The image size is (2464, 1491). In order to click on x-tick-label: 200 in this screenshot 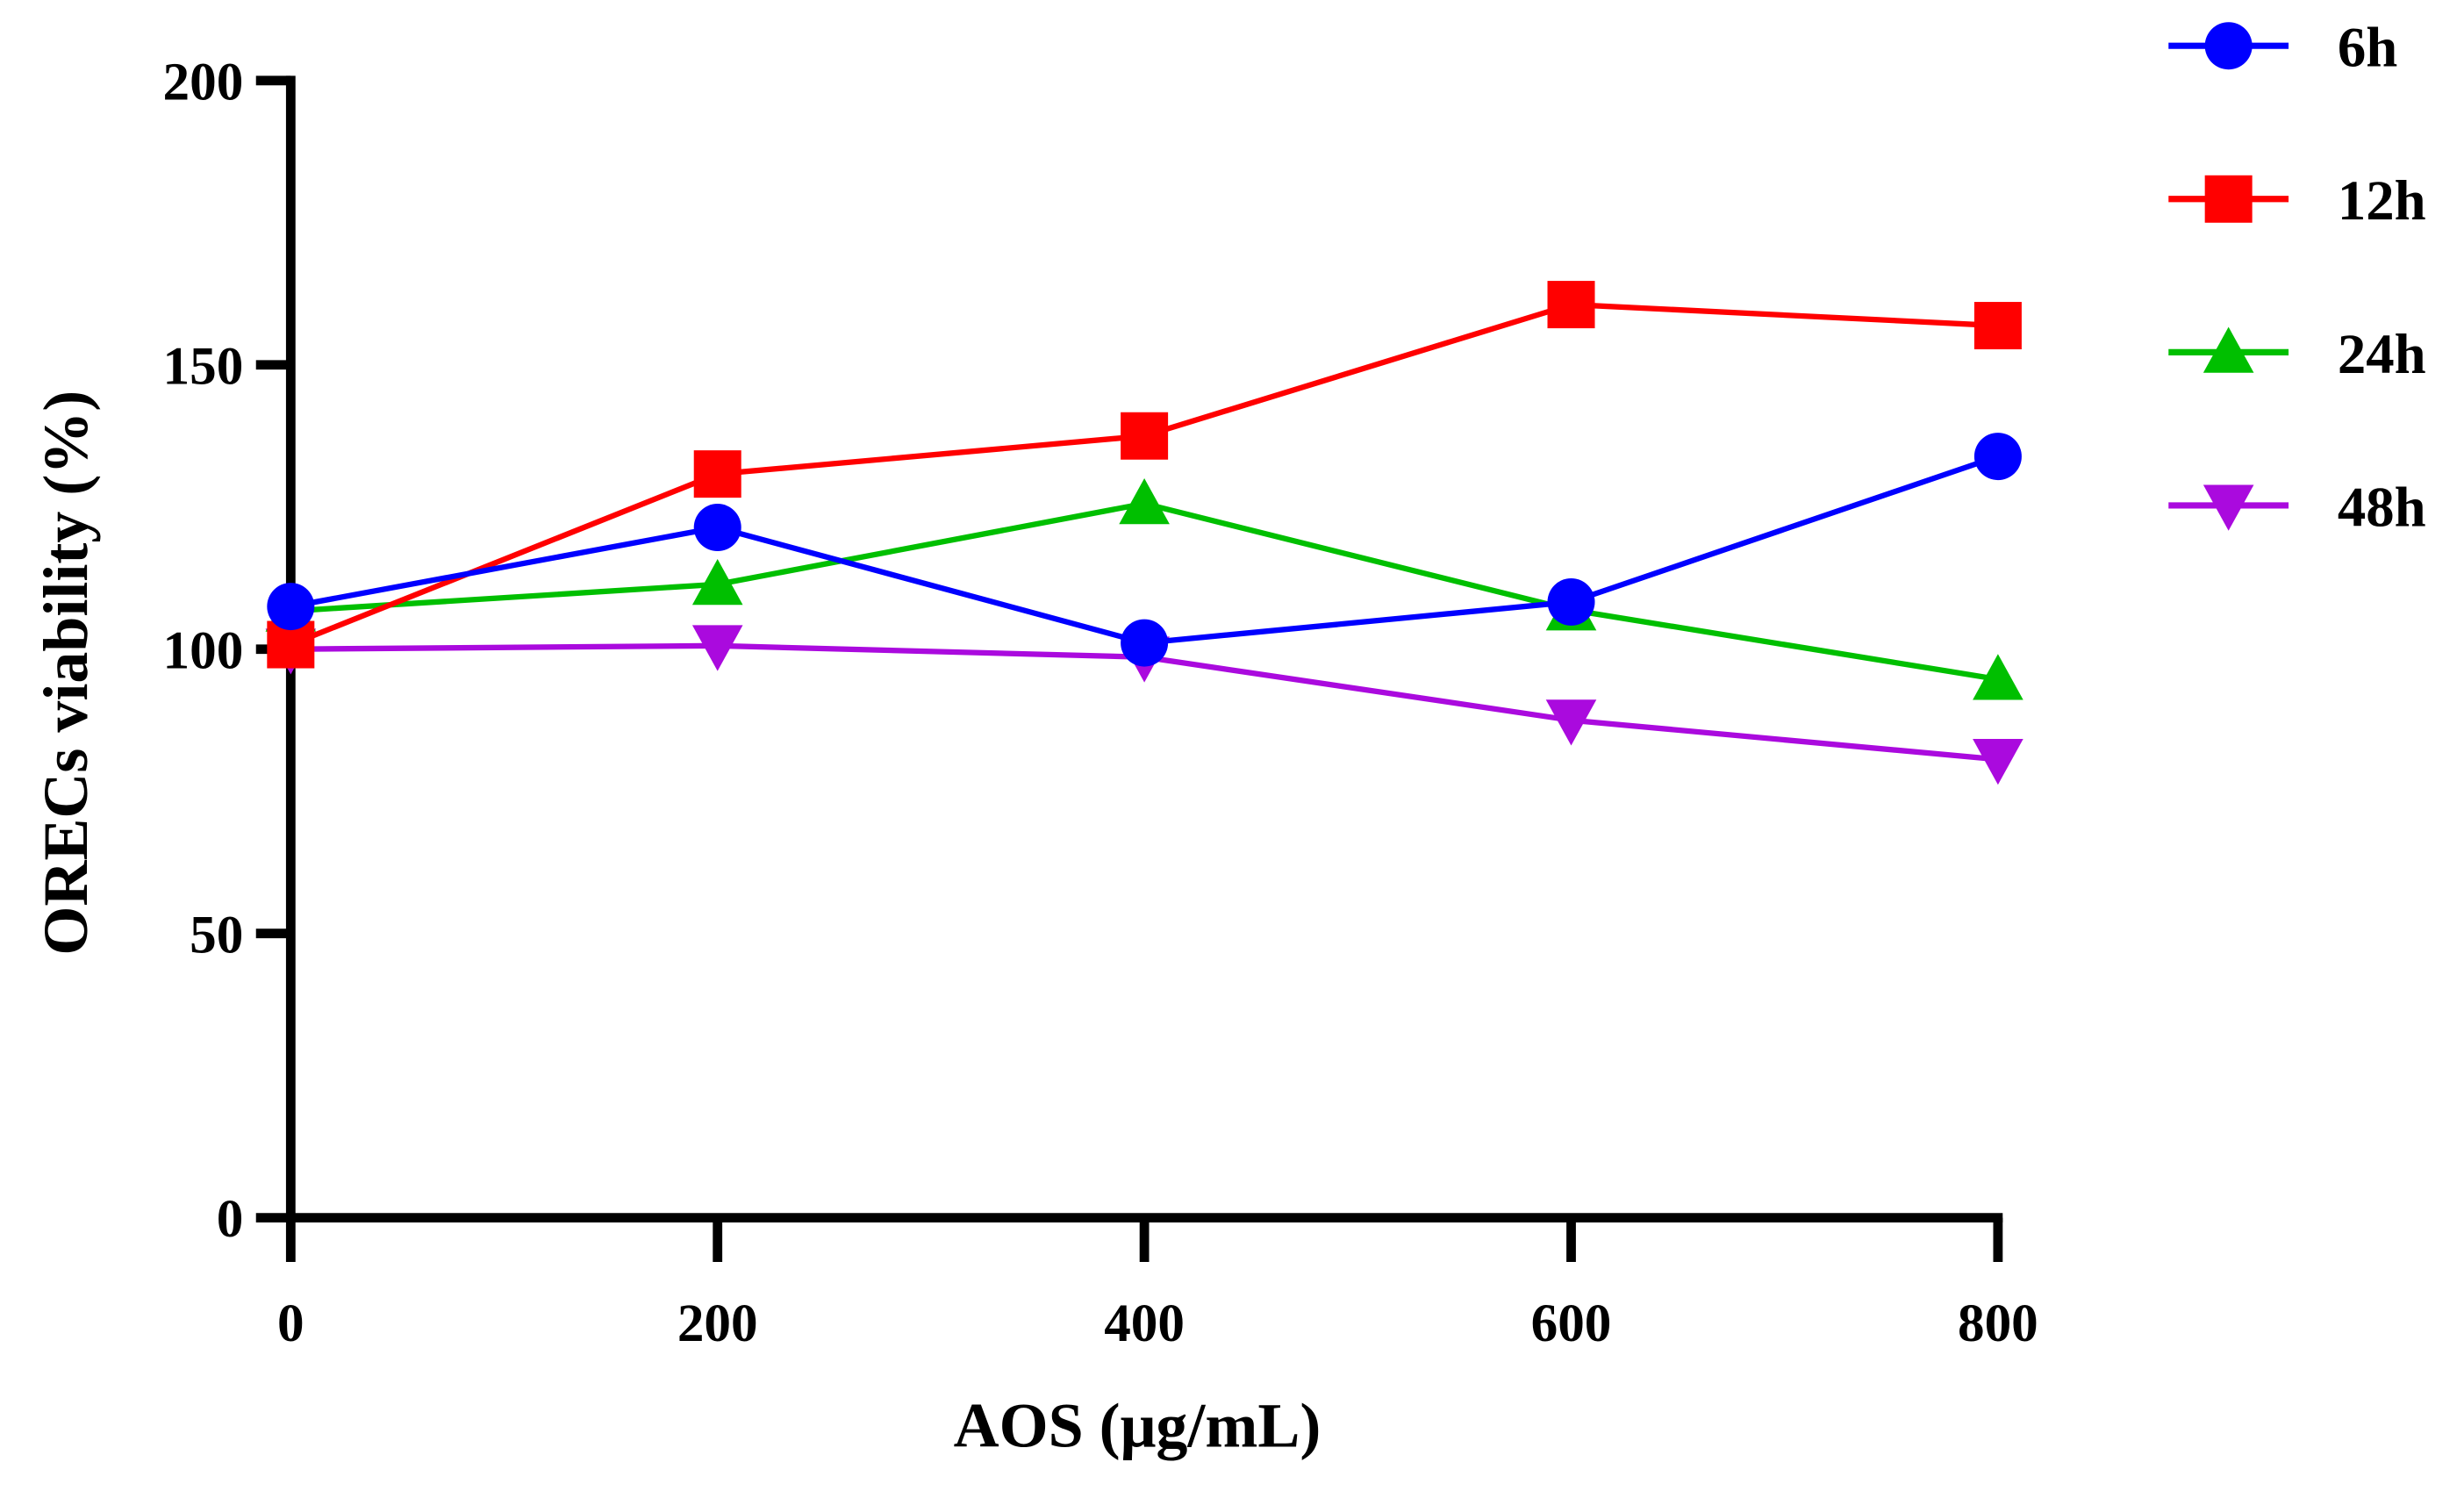, I will do `click(717, 1323)`.